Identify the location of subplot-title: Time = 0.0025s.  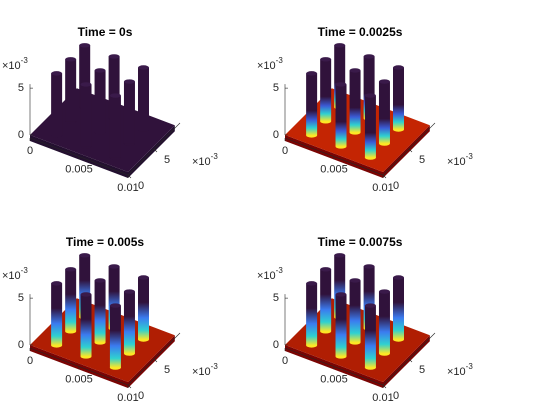
(360, 32).